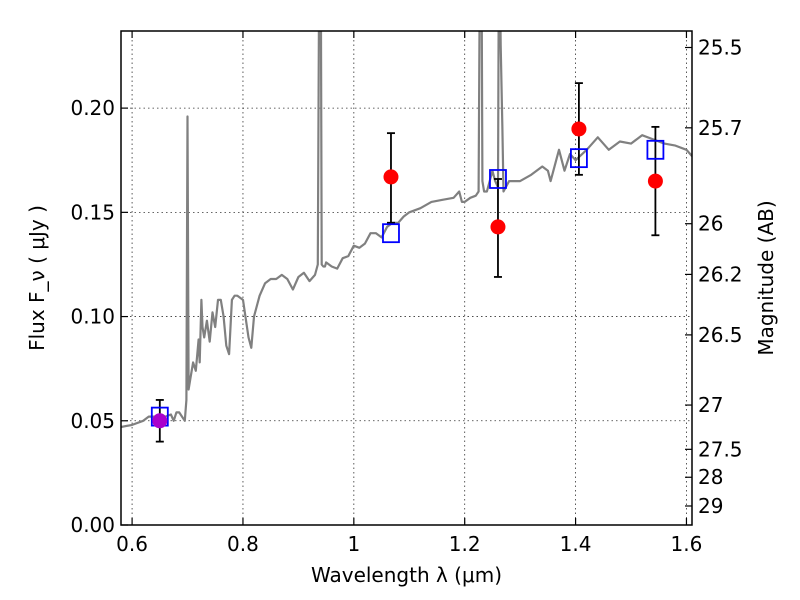 This screenshot has height=600, width=800. Describe the element at coordinates (243, 544) in the screenshot. I see `x-tick-label: 0.8` at that location.